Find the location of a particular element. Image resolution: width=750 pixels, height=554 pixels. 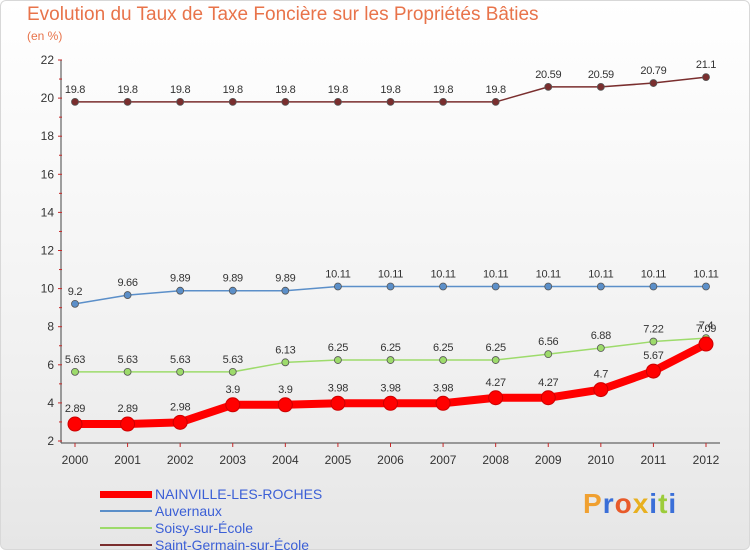

x-tick-label: 2005 is located at coordinates (338, 460).